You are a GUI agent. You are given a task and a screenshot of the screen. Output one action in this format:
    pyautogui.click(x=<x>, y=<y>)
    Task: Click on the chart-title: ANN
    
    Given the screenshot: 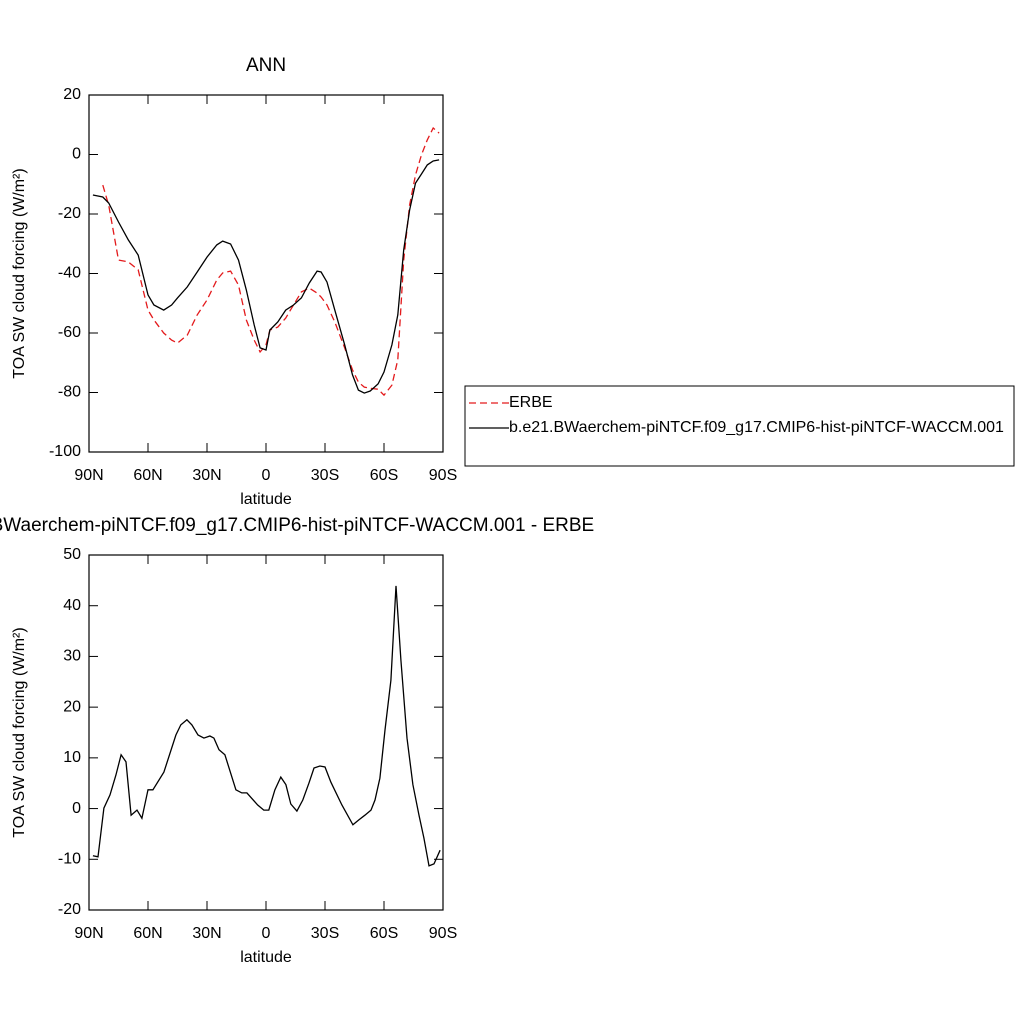 What is the action you would take?
    pyautogui.click(x=266, y=65)
    